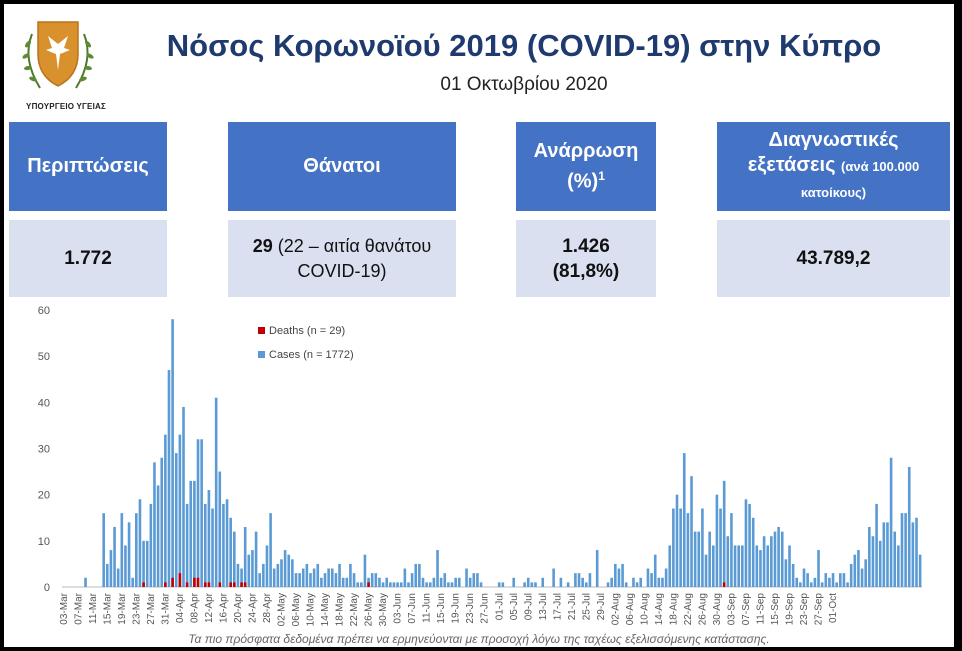 The image size is (962, 651). What do you see at coordinates (296, 609) in the screenshot?
I see `x-tick-label: 06-May` at bounding box center [296, 609].